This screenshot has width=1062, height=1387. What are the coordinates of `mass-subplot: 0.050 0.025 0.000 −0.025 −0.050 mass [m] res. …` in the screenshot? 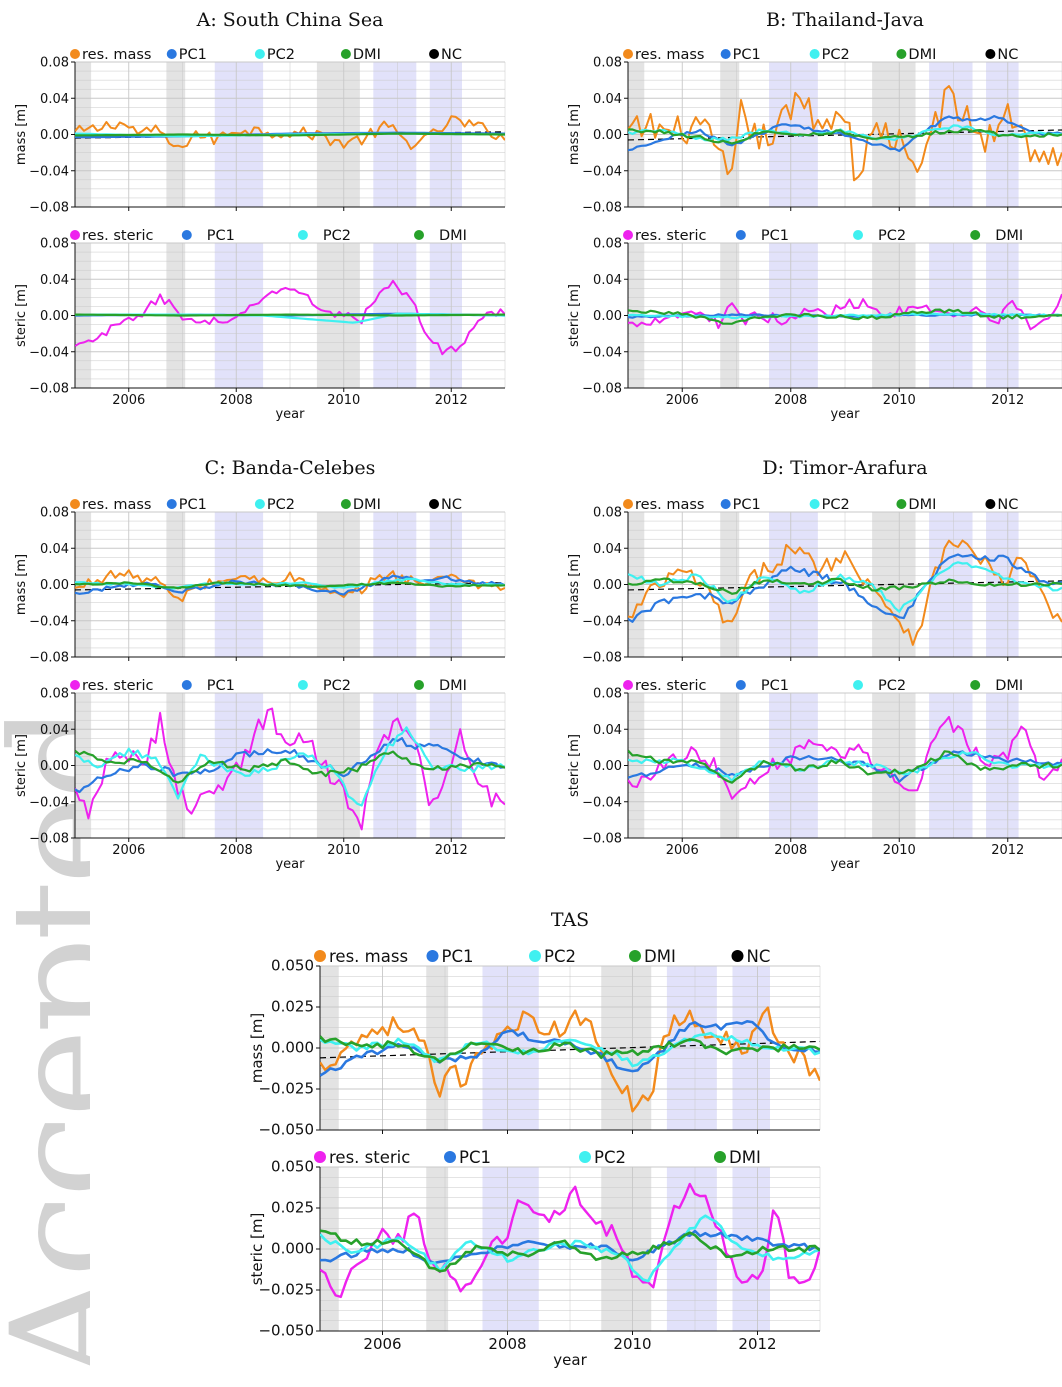 It's located at (534, 1043).